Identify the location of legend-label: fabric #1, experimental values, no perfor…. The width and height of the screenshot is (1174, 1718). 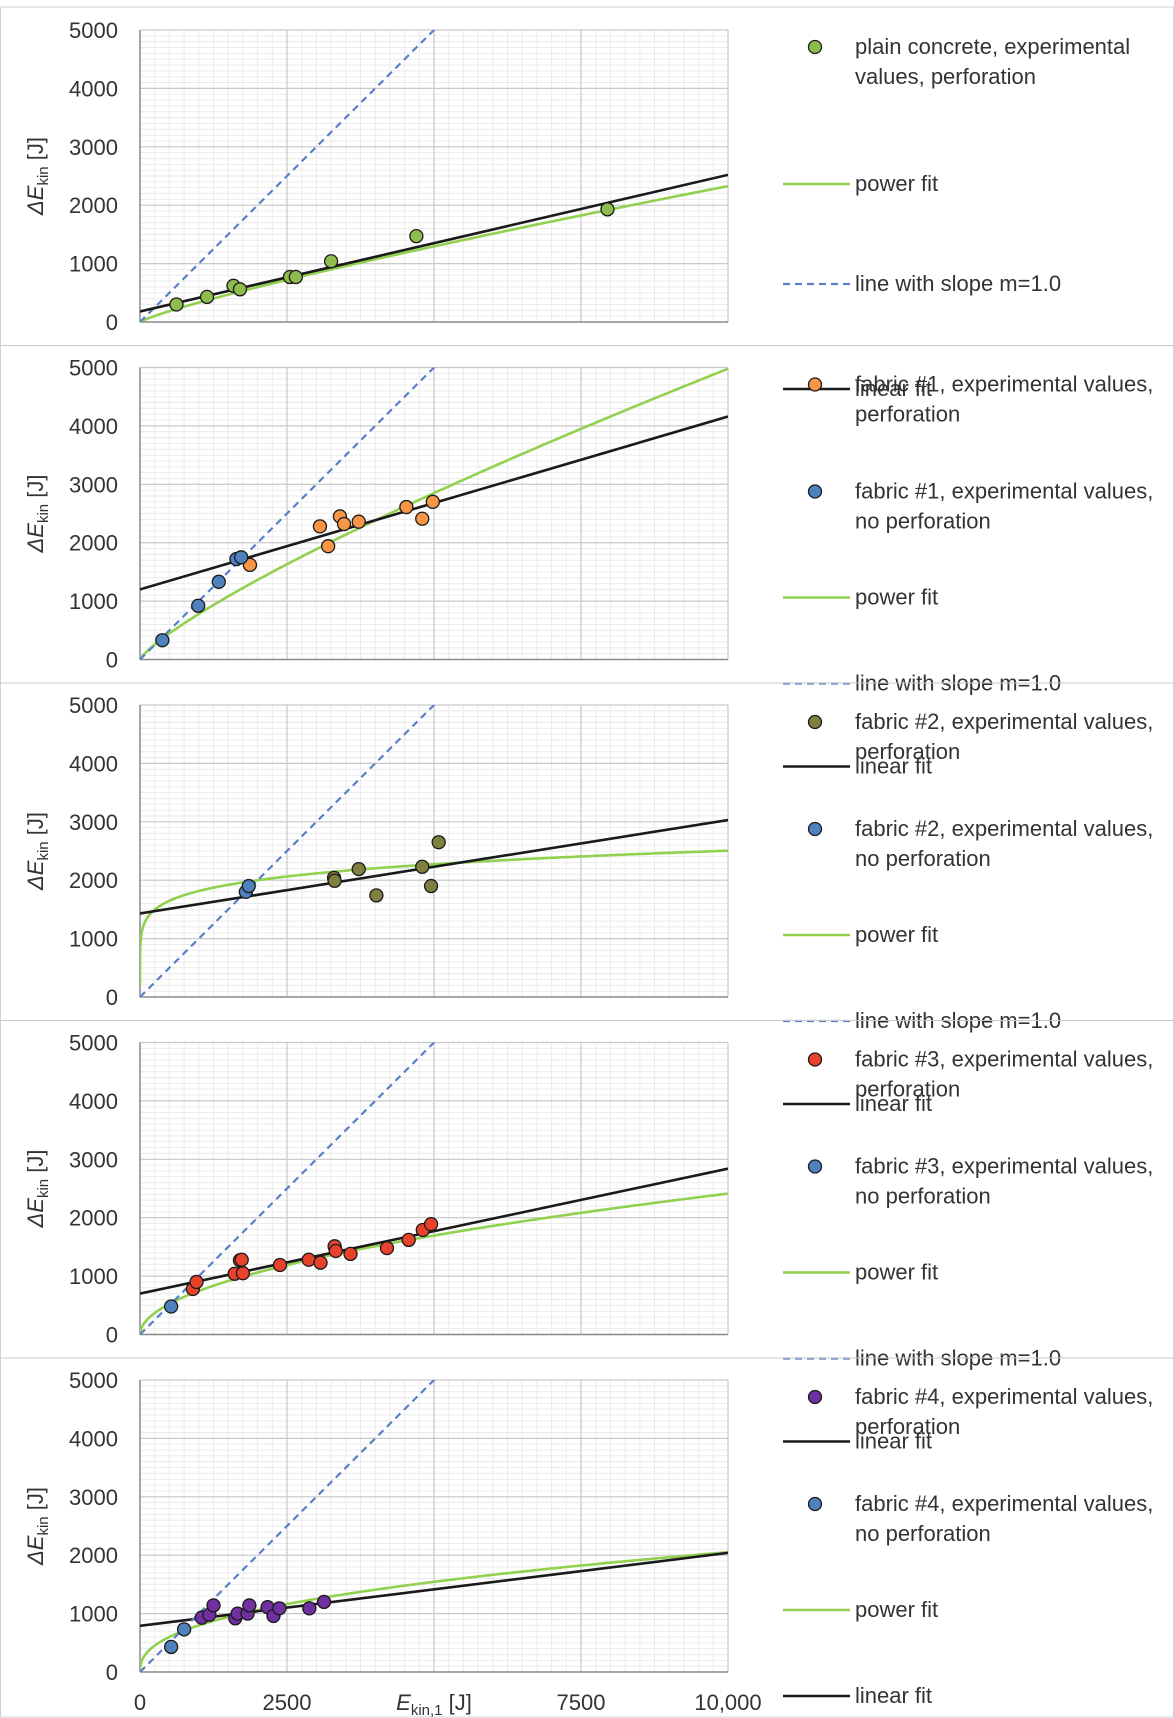
(1004, 506).